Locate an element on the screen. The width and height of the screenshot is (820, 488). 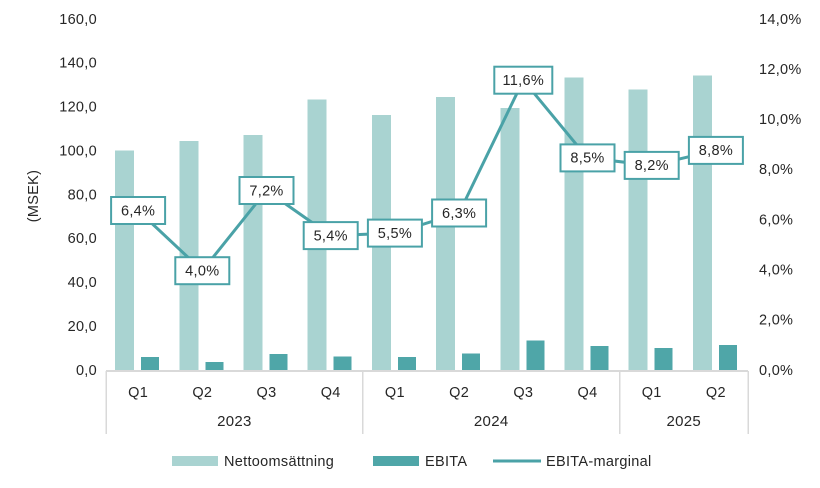
x-axis-quarter-label-8: Q1 is located at coordinates (652, 393).